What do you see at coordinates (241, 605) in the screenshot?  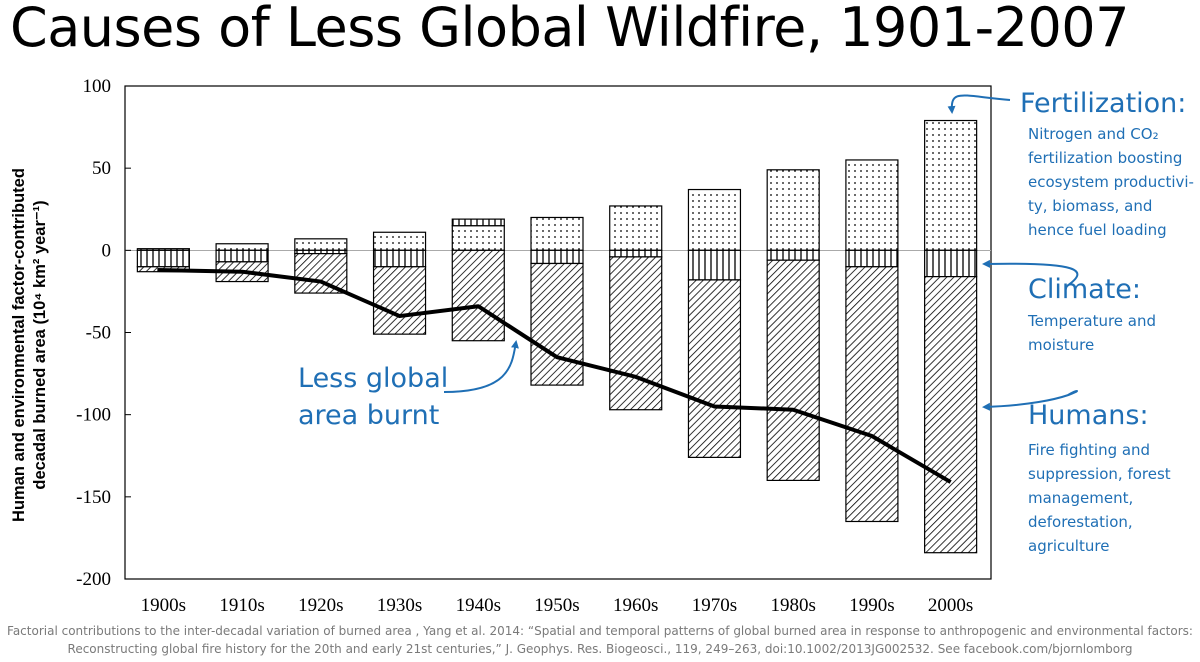 I see `x-tick-label: 1910s` at bounding box center [241, 605].